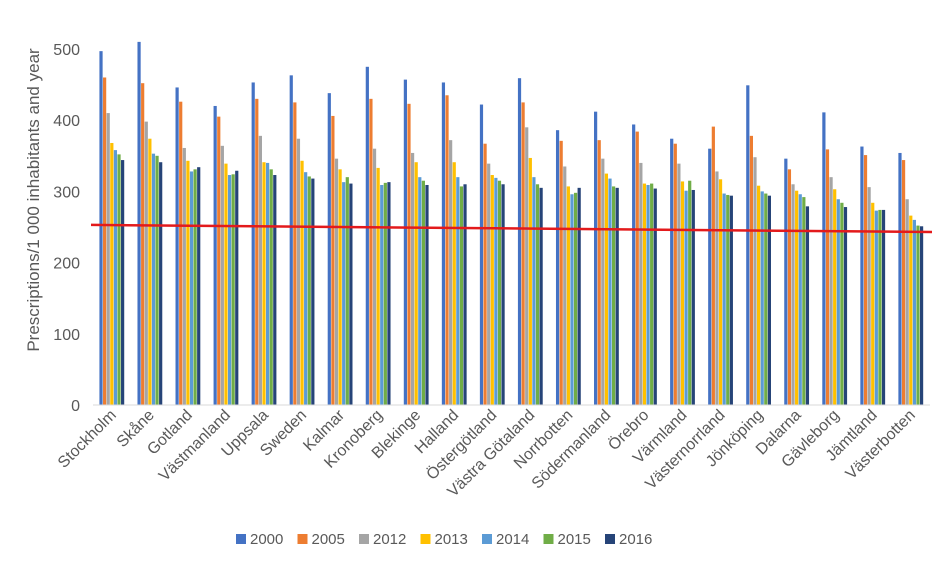  What do you see at coordinates (66, 192) in the screenshot?
I see `y-tick-label: 300` at bounding box center [66, 192].